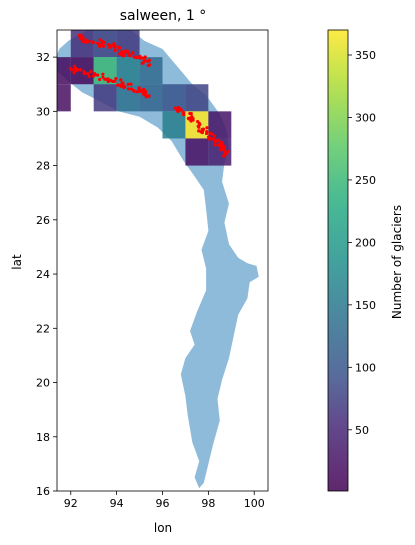 Image resolution: width=415 pixels, height=545 pixels. What do you see at coordinates (43, 220) in the screenshot?
I see `y-tick-label: 26` at bounding box center [43, 220].